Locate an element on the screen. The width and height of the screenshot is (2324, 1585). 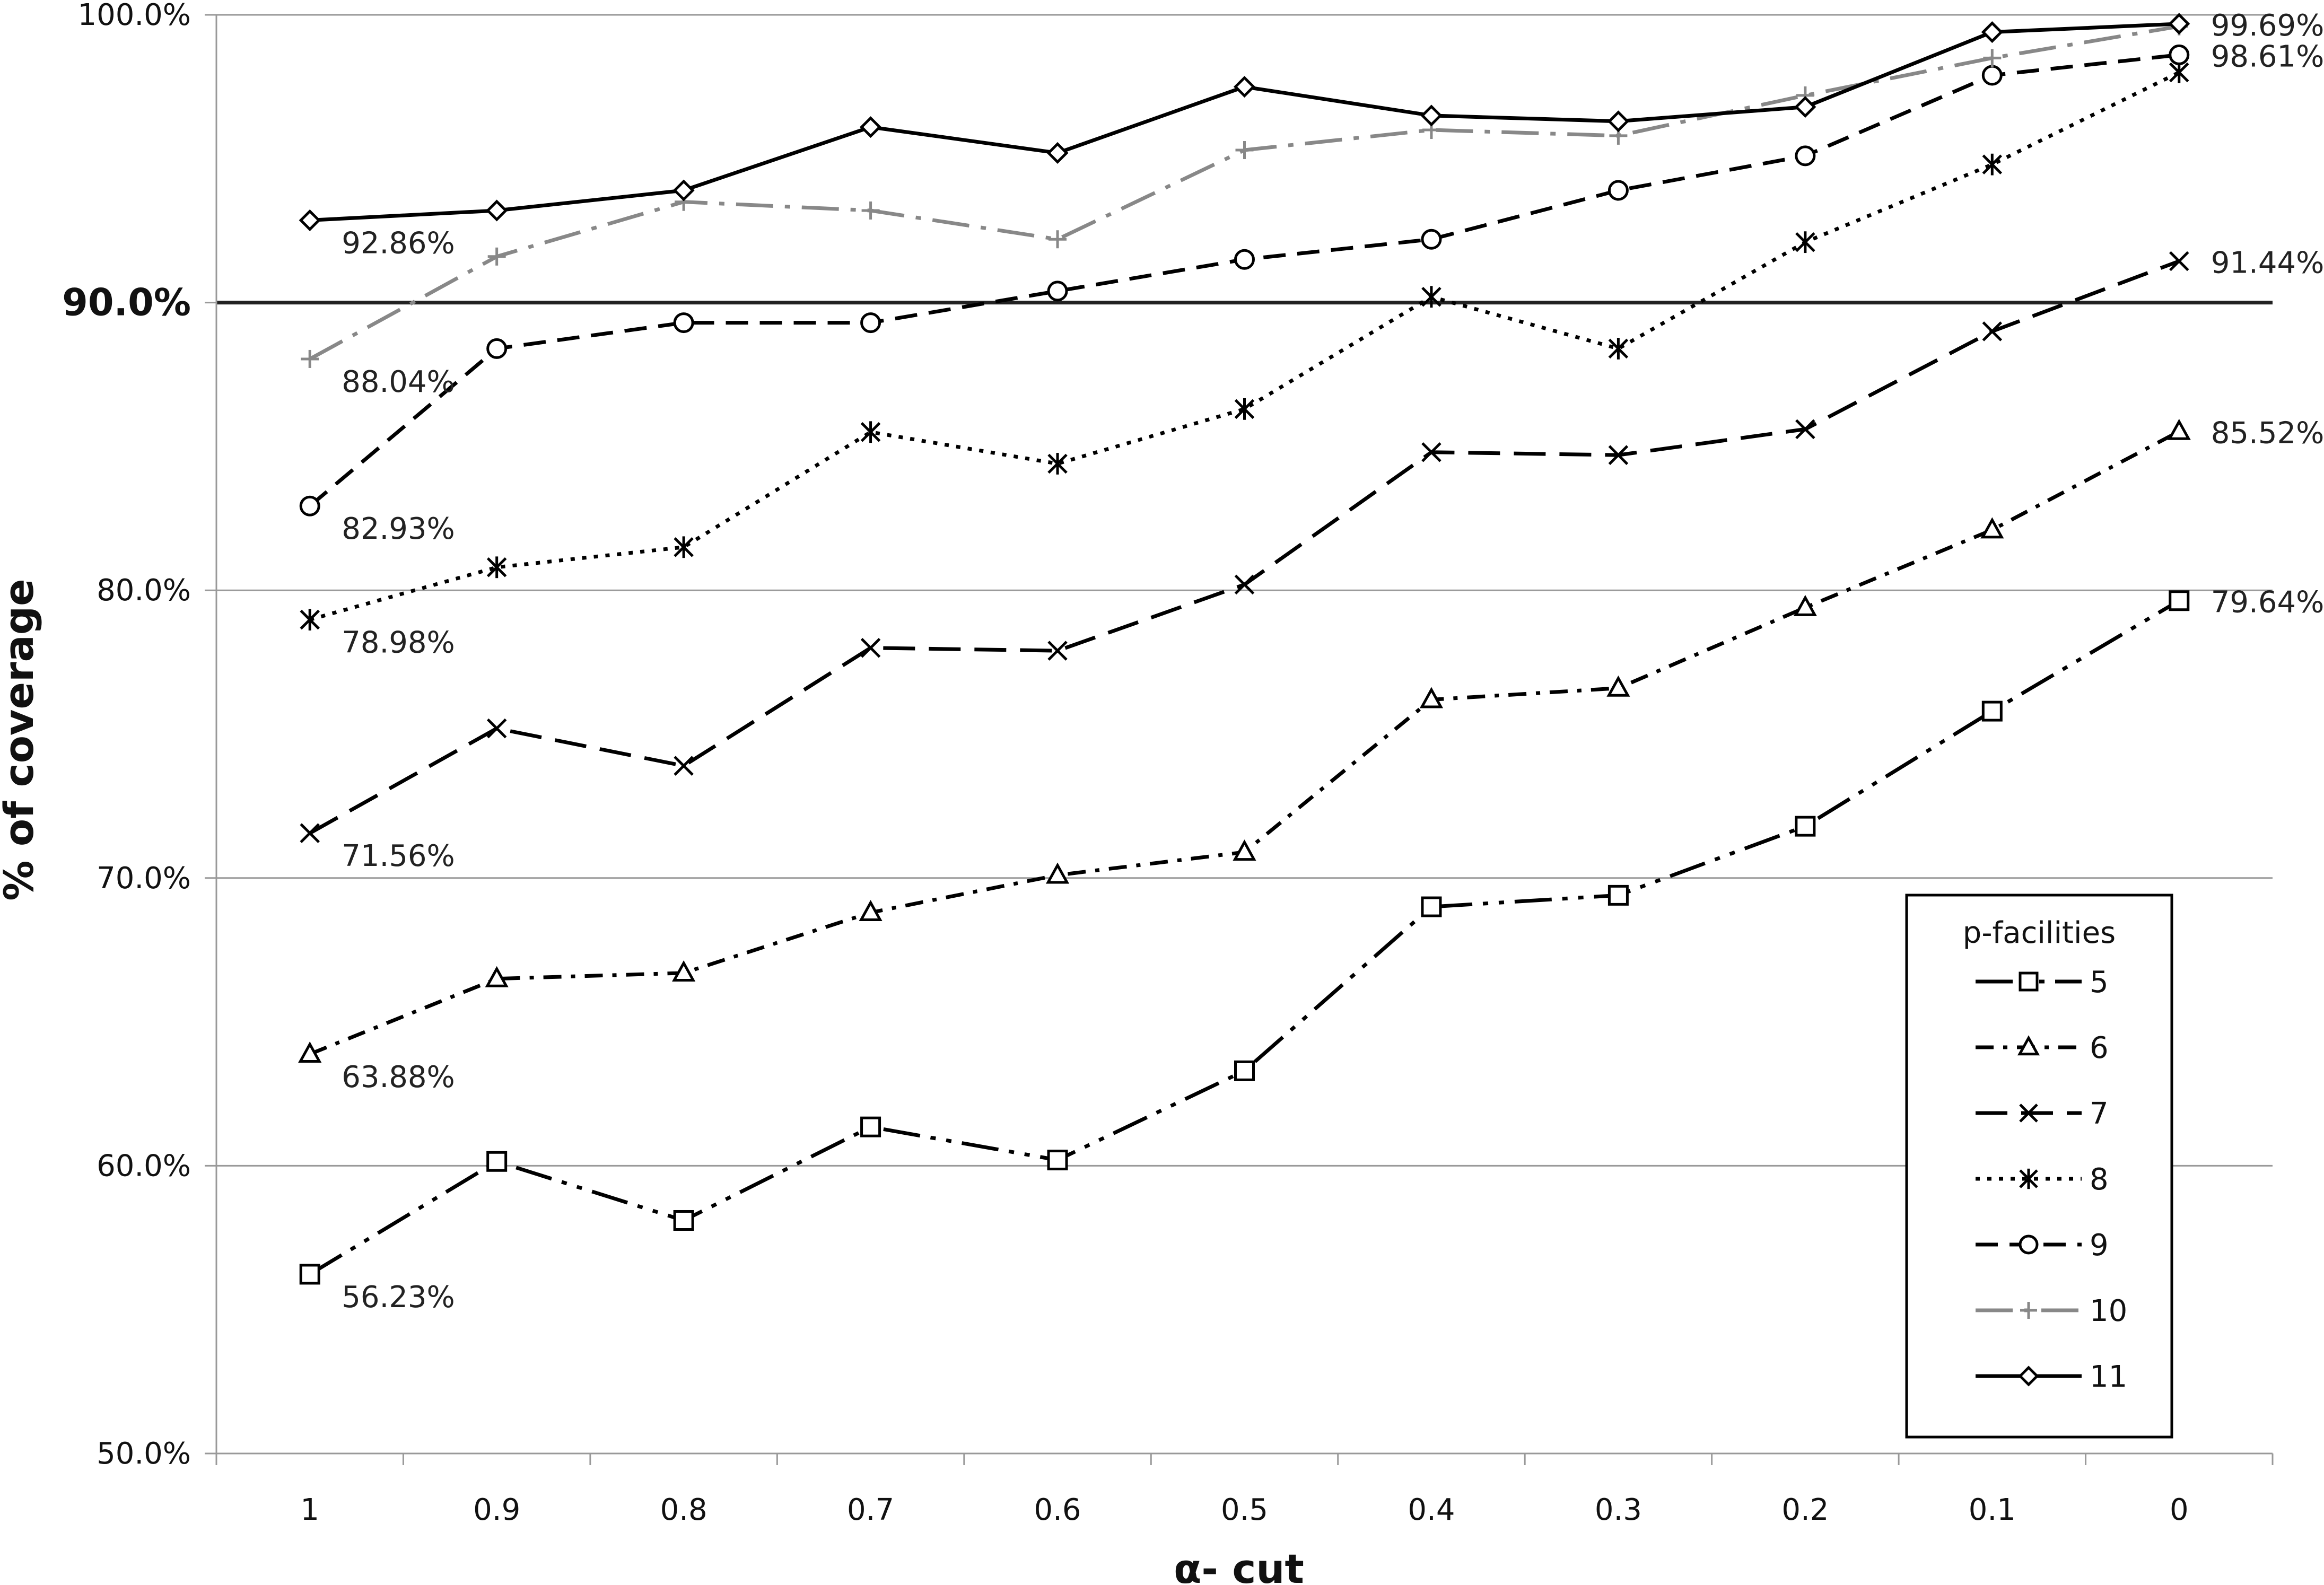
legend-box is located at coordinates (2039, 1166).